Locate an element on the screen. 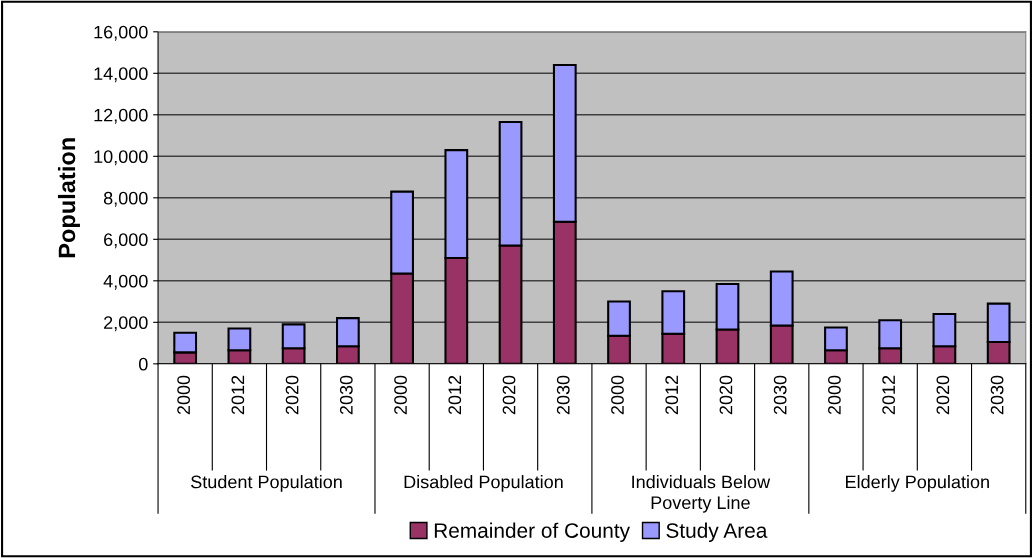 This screenshot has height=558, width=1033. text: Disabled Population is located at coordinates (483, 483).